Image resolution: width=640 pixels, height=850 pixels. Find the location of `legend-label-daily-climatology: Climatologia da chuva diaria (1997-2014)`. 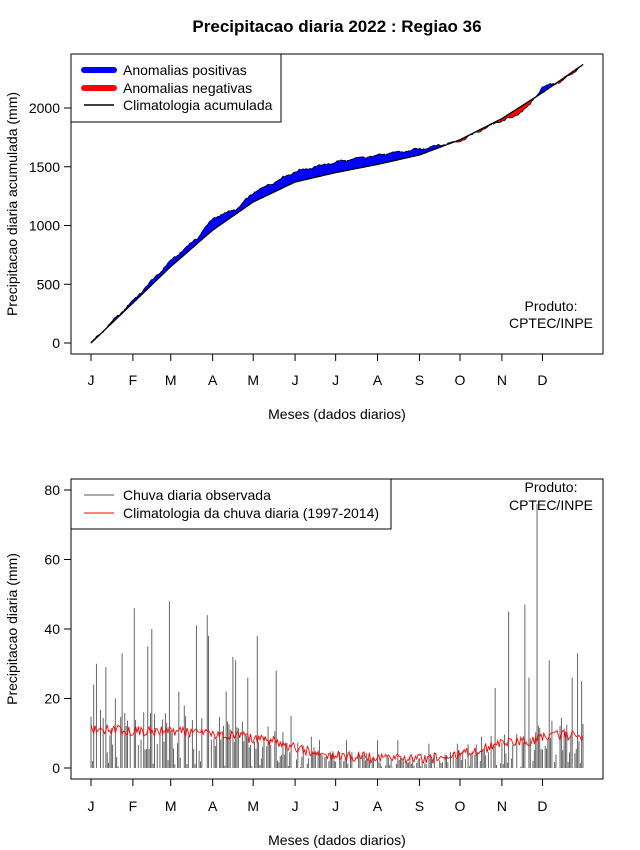

legend-label-daily-climatology: Climatologia da chuva diaria (1997-2014) is located at coordinates (251, 513).